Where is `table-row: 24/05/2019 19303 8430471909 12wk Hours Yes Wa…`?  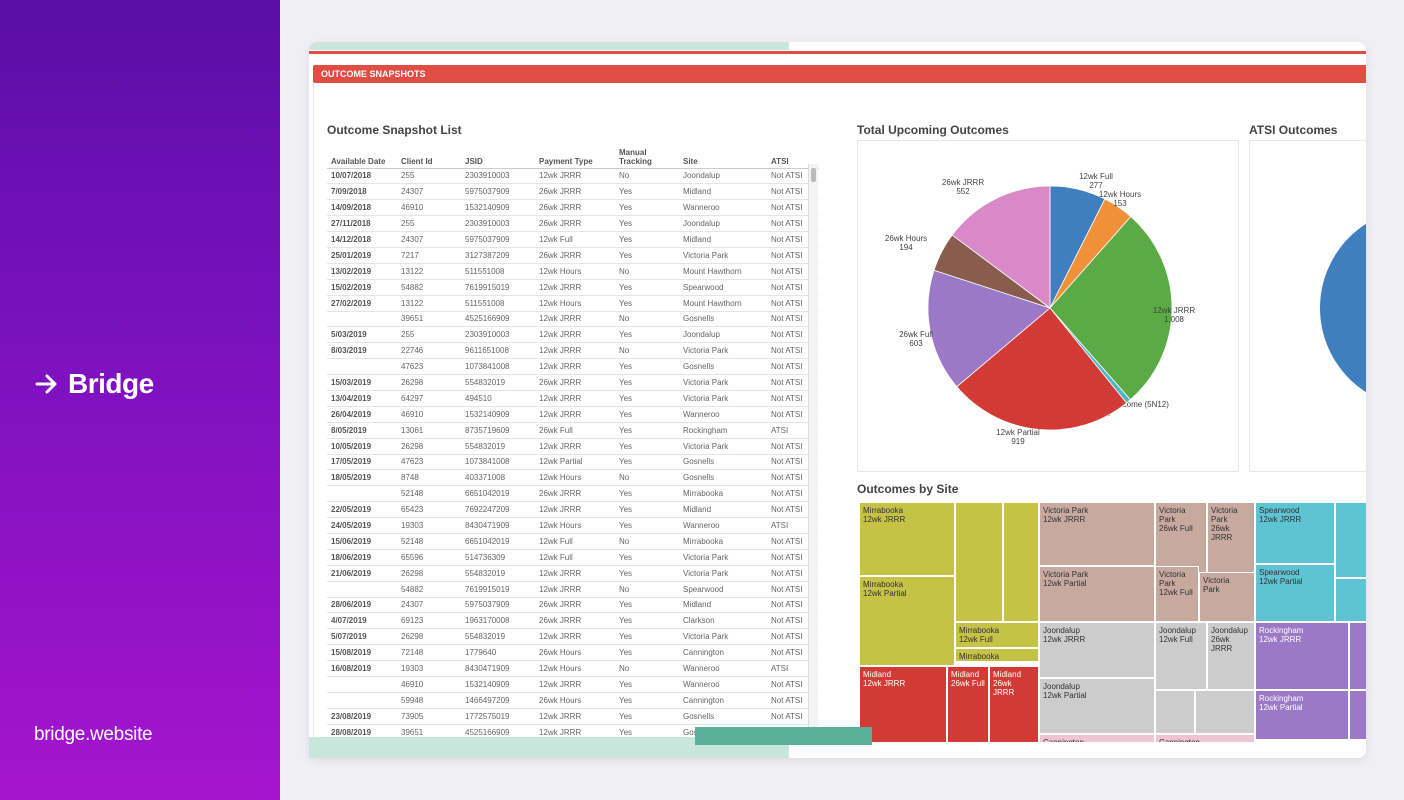
table-row: 24/05/2019 19303 8430471909 12wk Hours Yes Wa… is located at coordinates (573, 525).